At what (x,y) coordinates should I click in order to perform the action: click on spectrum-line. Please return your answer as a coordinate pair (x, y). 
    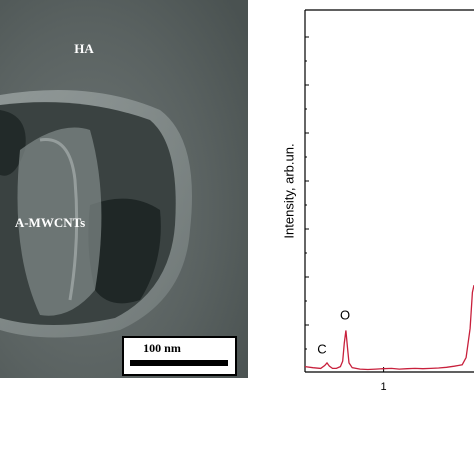
    Looking at the image, I should click on (389, 327).